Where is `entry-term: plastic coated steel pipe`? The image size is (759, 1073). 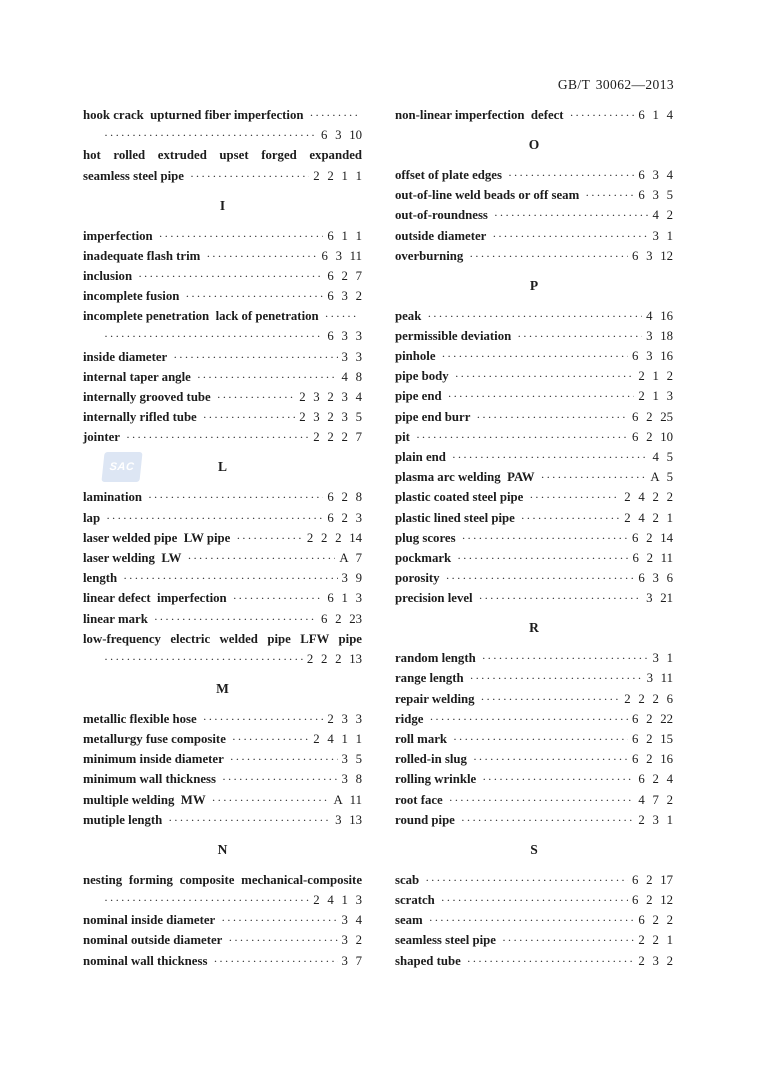 entry-term: plastic coated steel pipe is located at coordinates (459, 497).